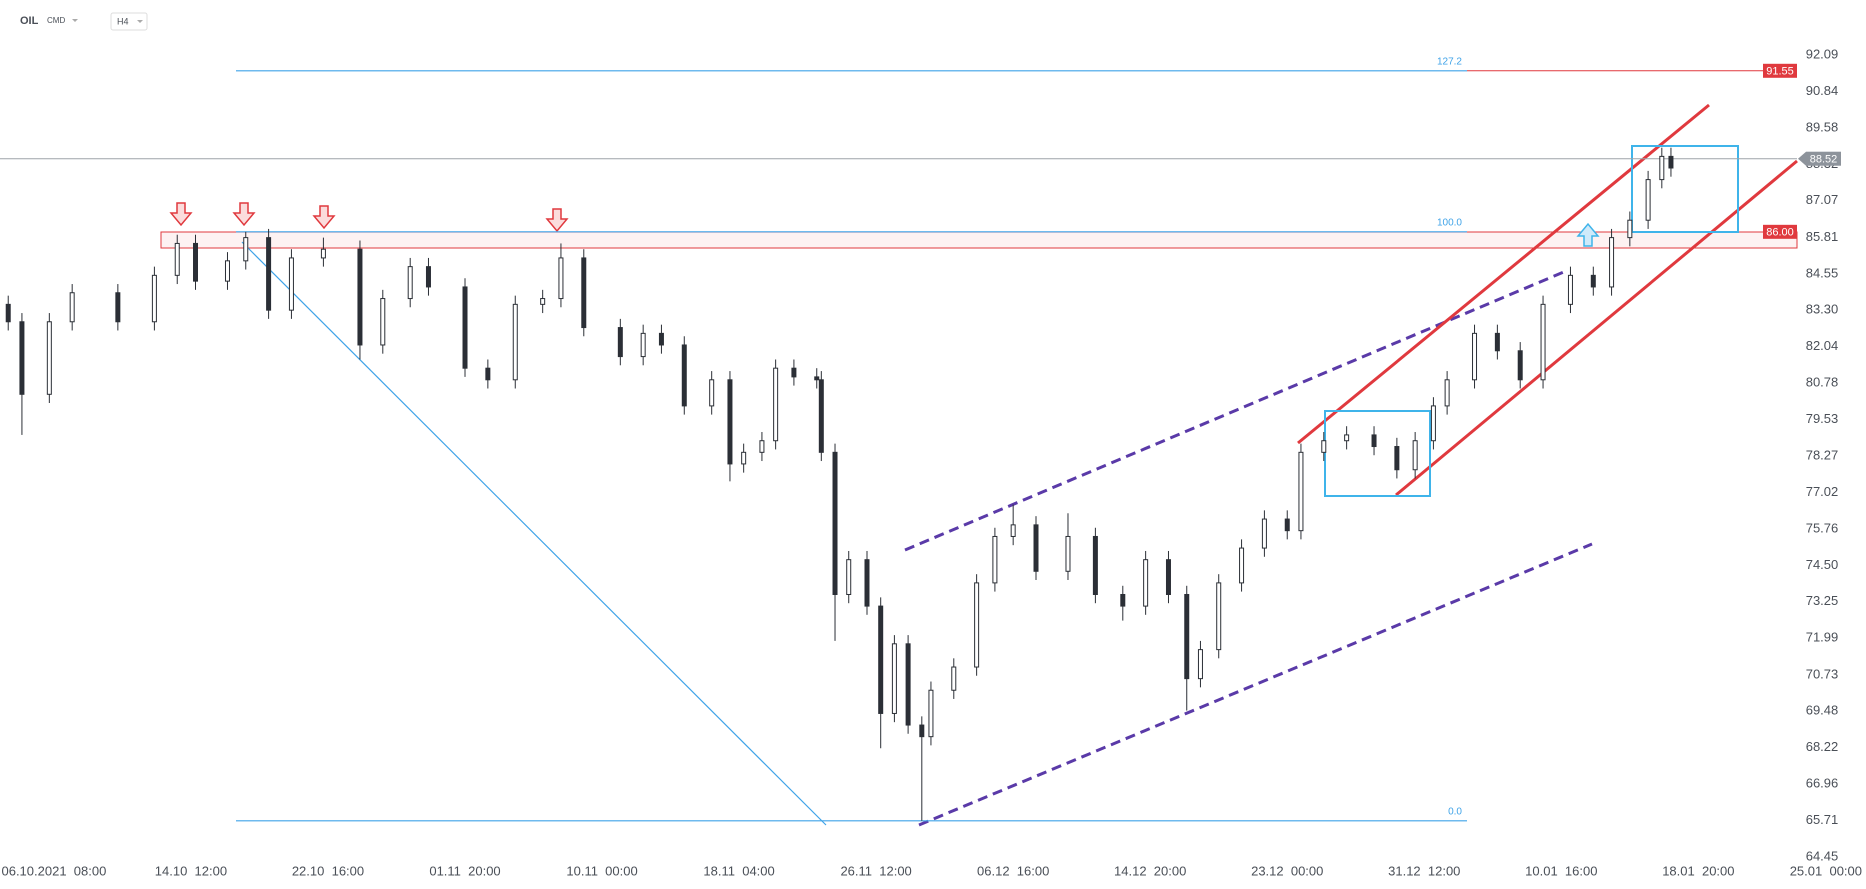  What do you see at coordinates (1822, 783) in the screenshot?
I see `y-tick-label: 66.96` at bounding box center [1822, 783].